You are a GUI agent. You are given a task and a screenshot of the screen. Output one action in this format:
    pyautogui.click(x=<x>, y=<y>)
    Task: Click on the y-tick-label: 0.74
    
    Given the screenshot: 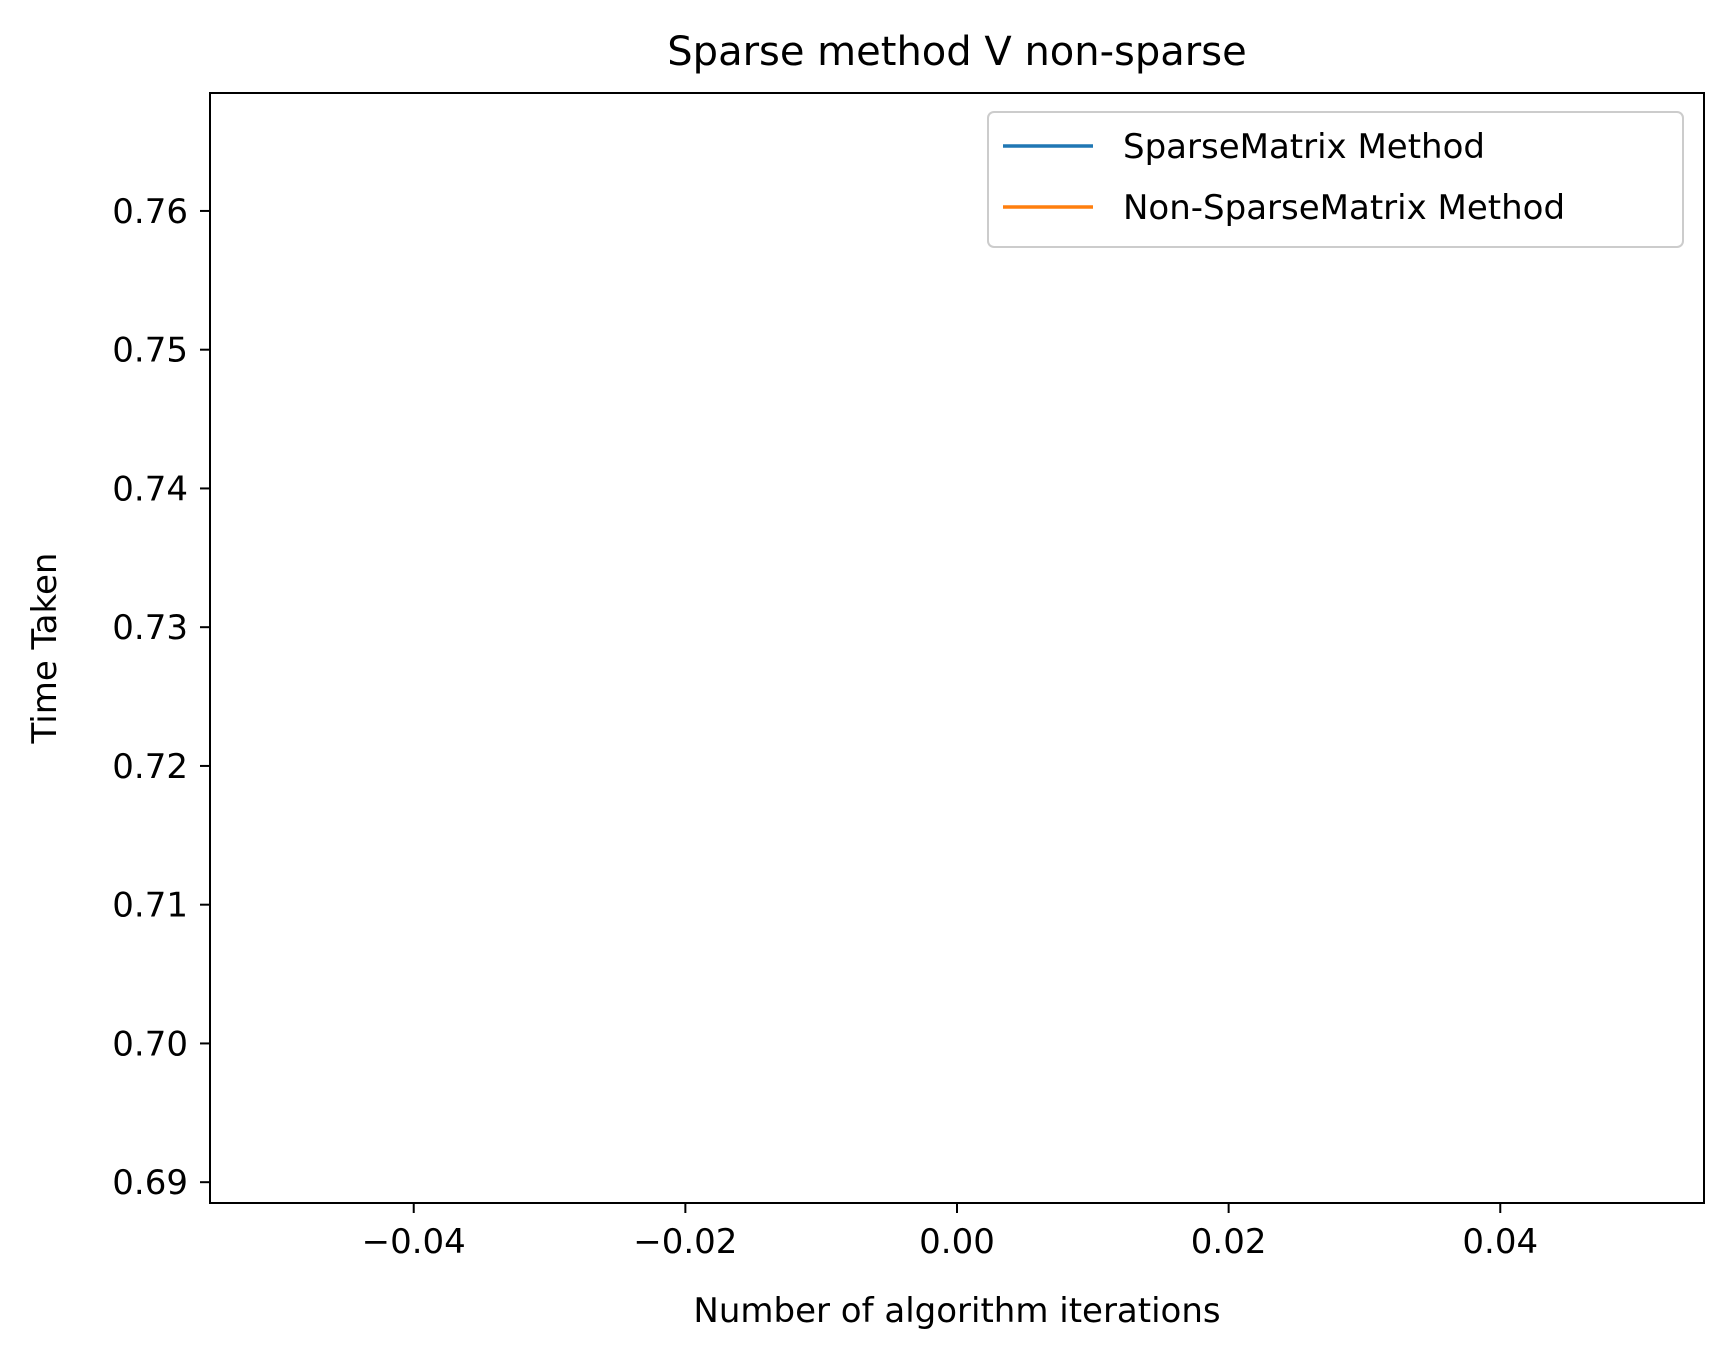 What is the action you would take?
    pyautogui.click(x=150, y=489)
    